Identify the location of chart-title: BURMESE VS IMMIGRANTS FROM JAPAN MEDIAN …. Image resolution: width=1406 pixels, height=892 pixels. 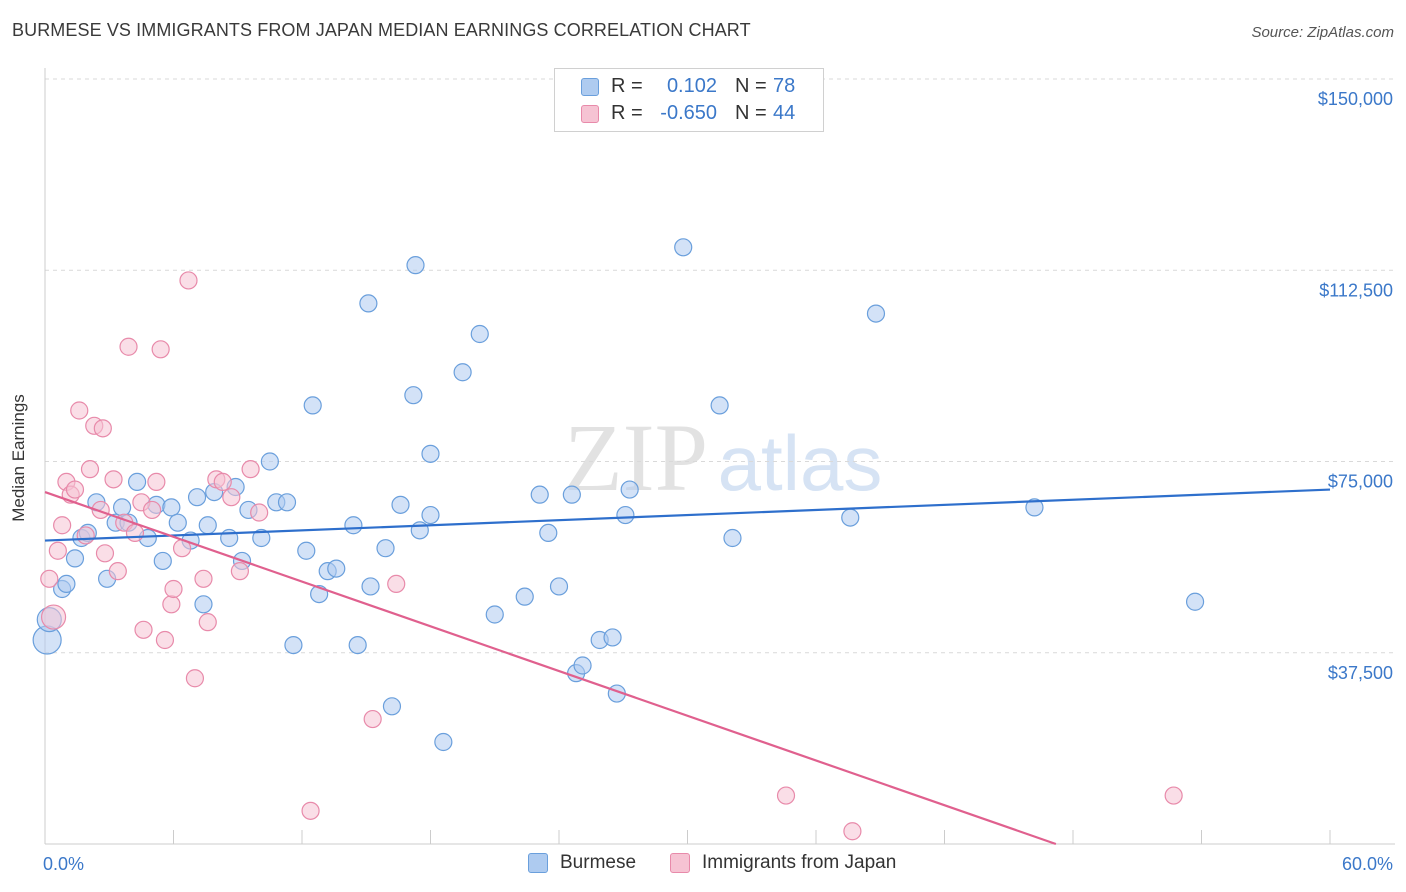
(381, 30).